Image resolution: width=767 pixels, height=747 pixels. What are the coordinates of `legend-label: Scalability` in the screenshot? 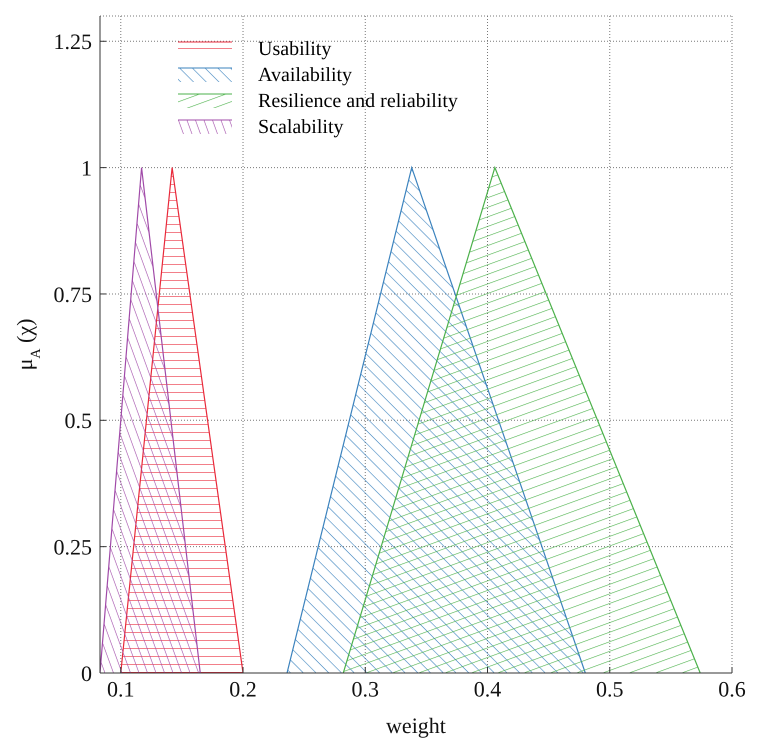 It's located at (301, 127).